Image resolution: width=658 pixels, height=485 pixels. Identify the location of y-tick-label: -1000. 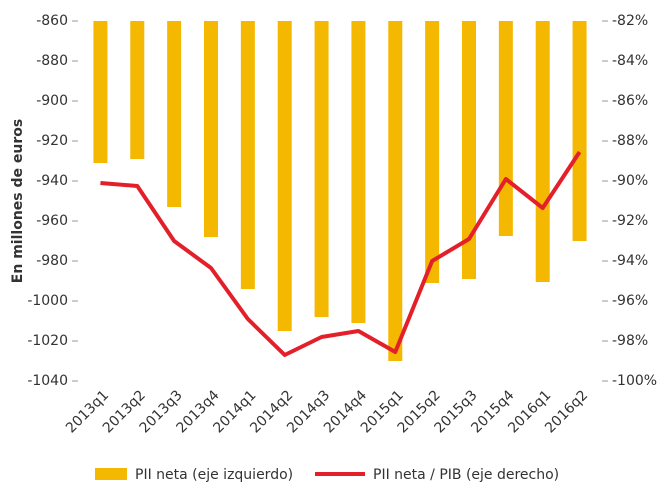
(47, 301).